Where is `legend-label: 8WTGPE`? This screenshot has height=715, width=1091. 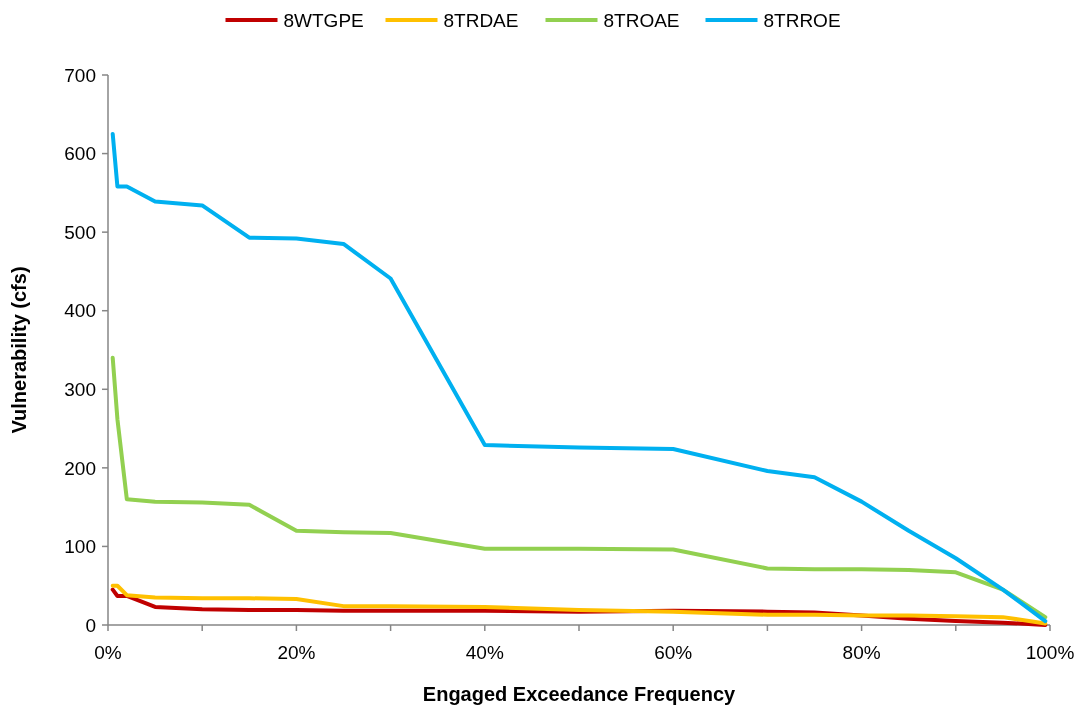 legend-label: 8WTGPE is located at coordinates (323, 20).